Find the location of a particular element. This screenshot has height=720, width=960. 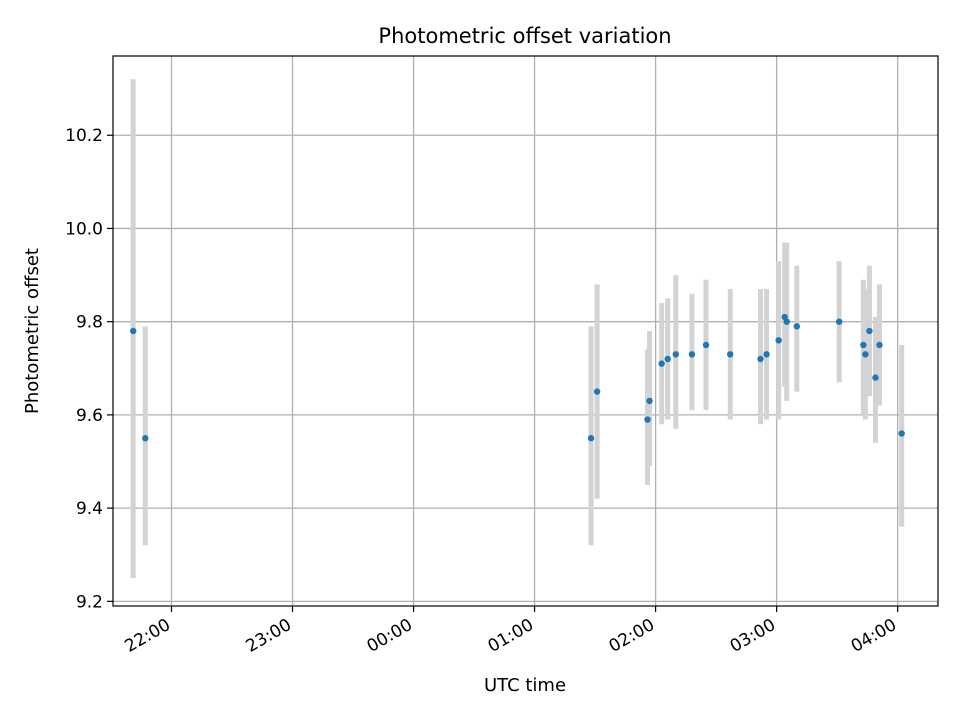

y-axis-title: Photometric offset is located at coordinates (32, 331).